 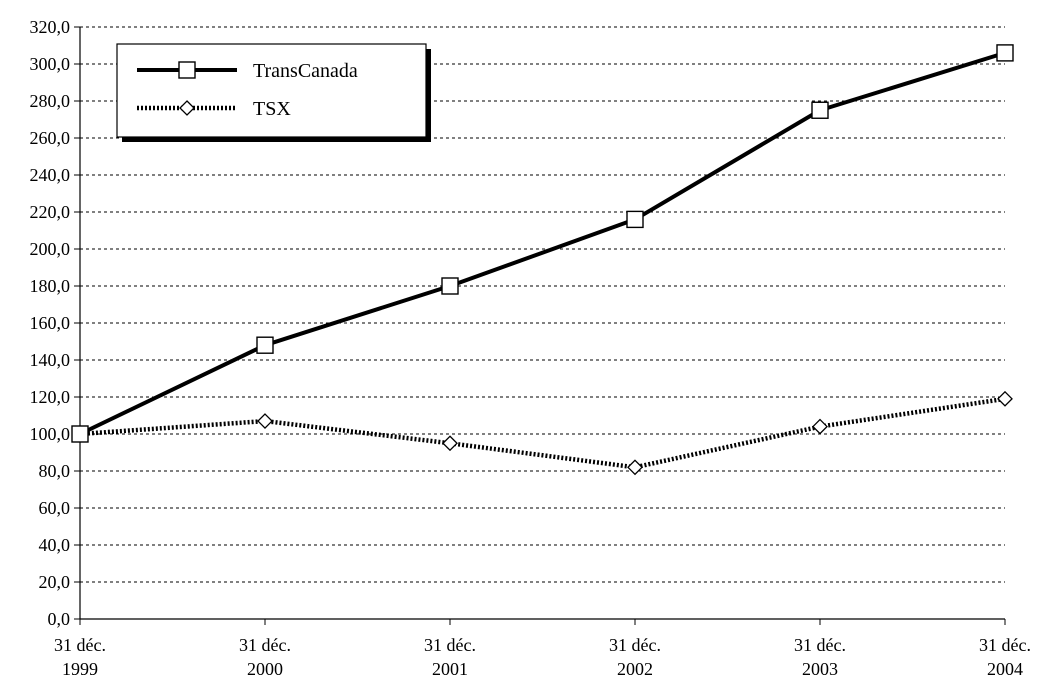 I want to click on y-tick-label: 120,0, so click(x=50, y=397).